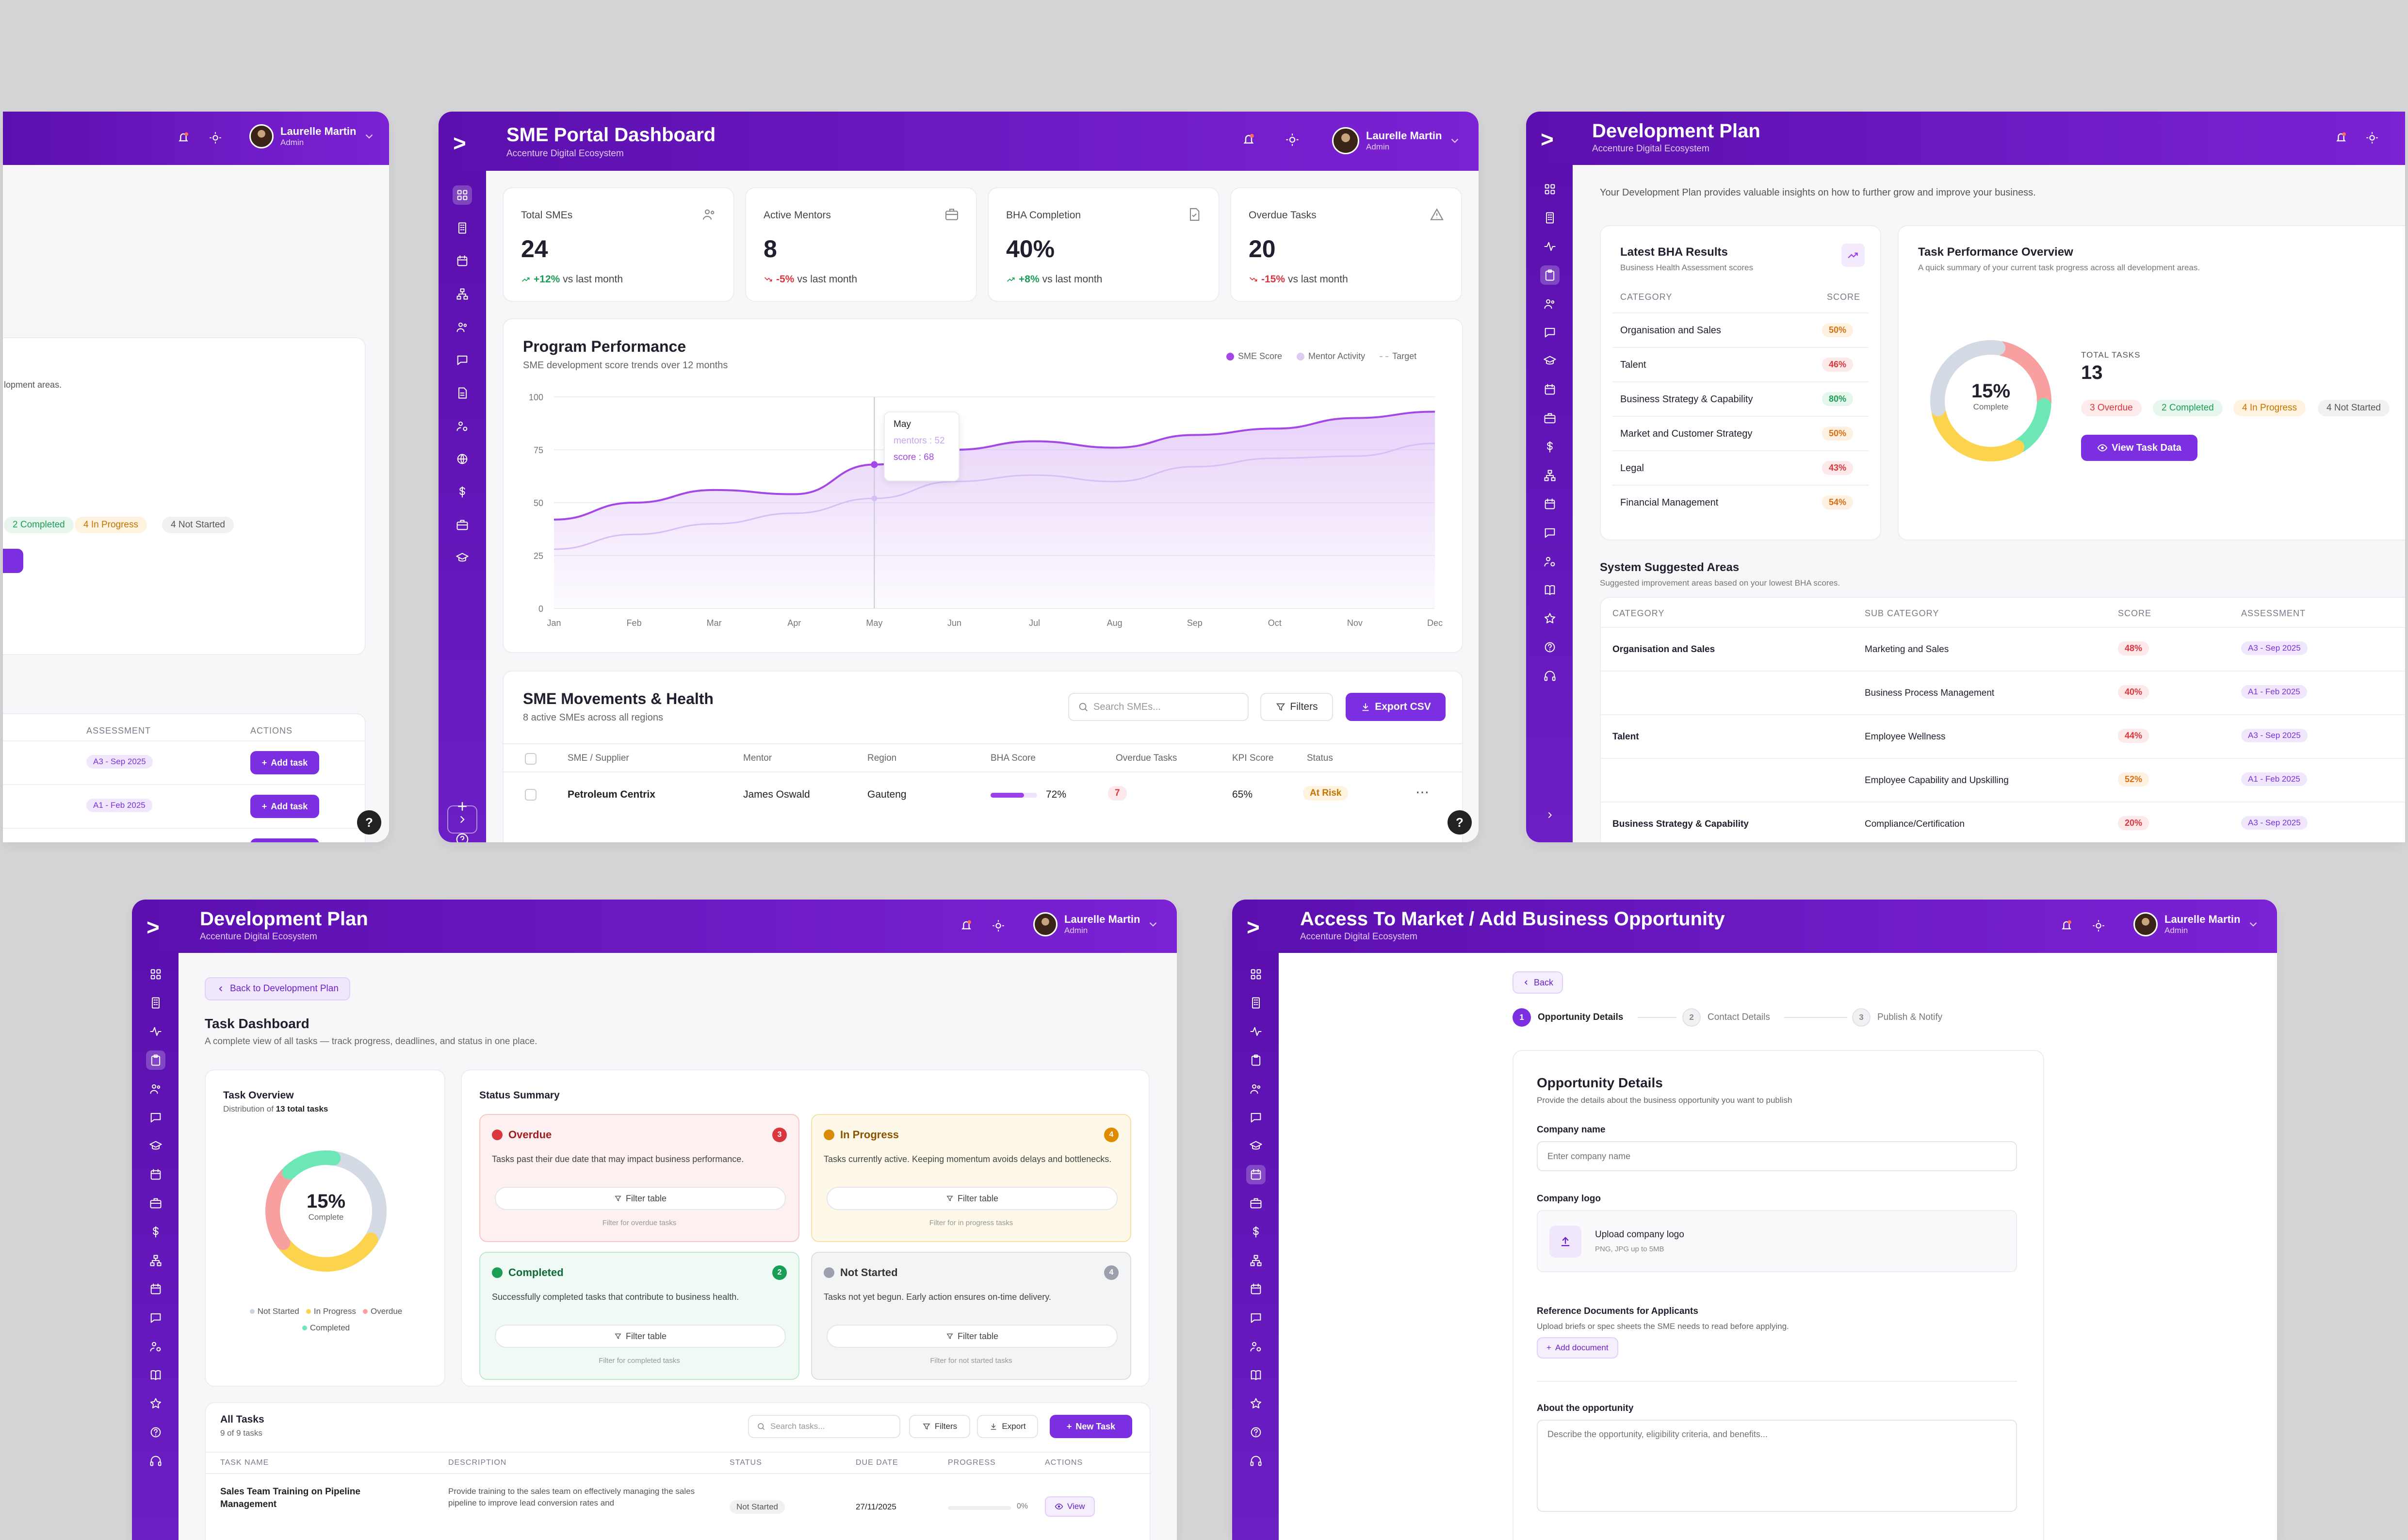 The width and height of the screenshot is (2408, 1540). Describe the element at coordinates (1070, 1506) in the screenshot. I see `view-button: View` at that location.